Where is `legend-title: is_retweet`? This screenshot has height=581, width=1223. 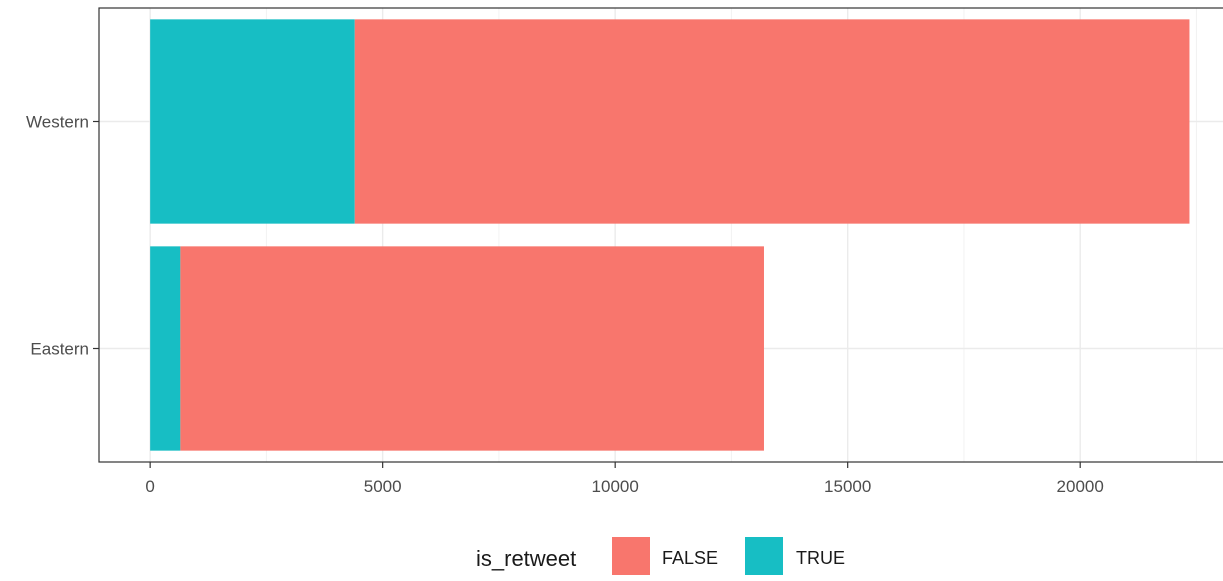
legend-title: is_retweet is located at coordinates (526, 558).